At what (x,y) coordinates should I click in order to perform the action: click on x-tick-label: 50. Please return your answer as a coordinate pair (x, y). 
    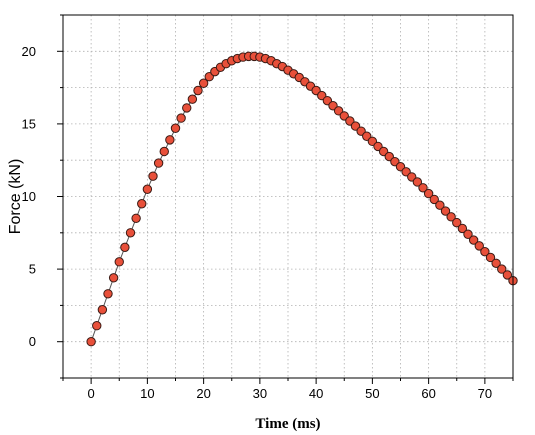
    Looking at the image, I should click on (372, 393).